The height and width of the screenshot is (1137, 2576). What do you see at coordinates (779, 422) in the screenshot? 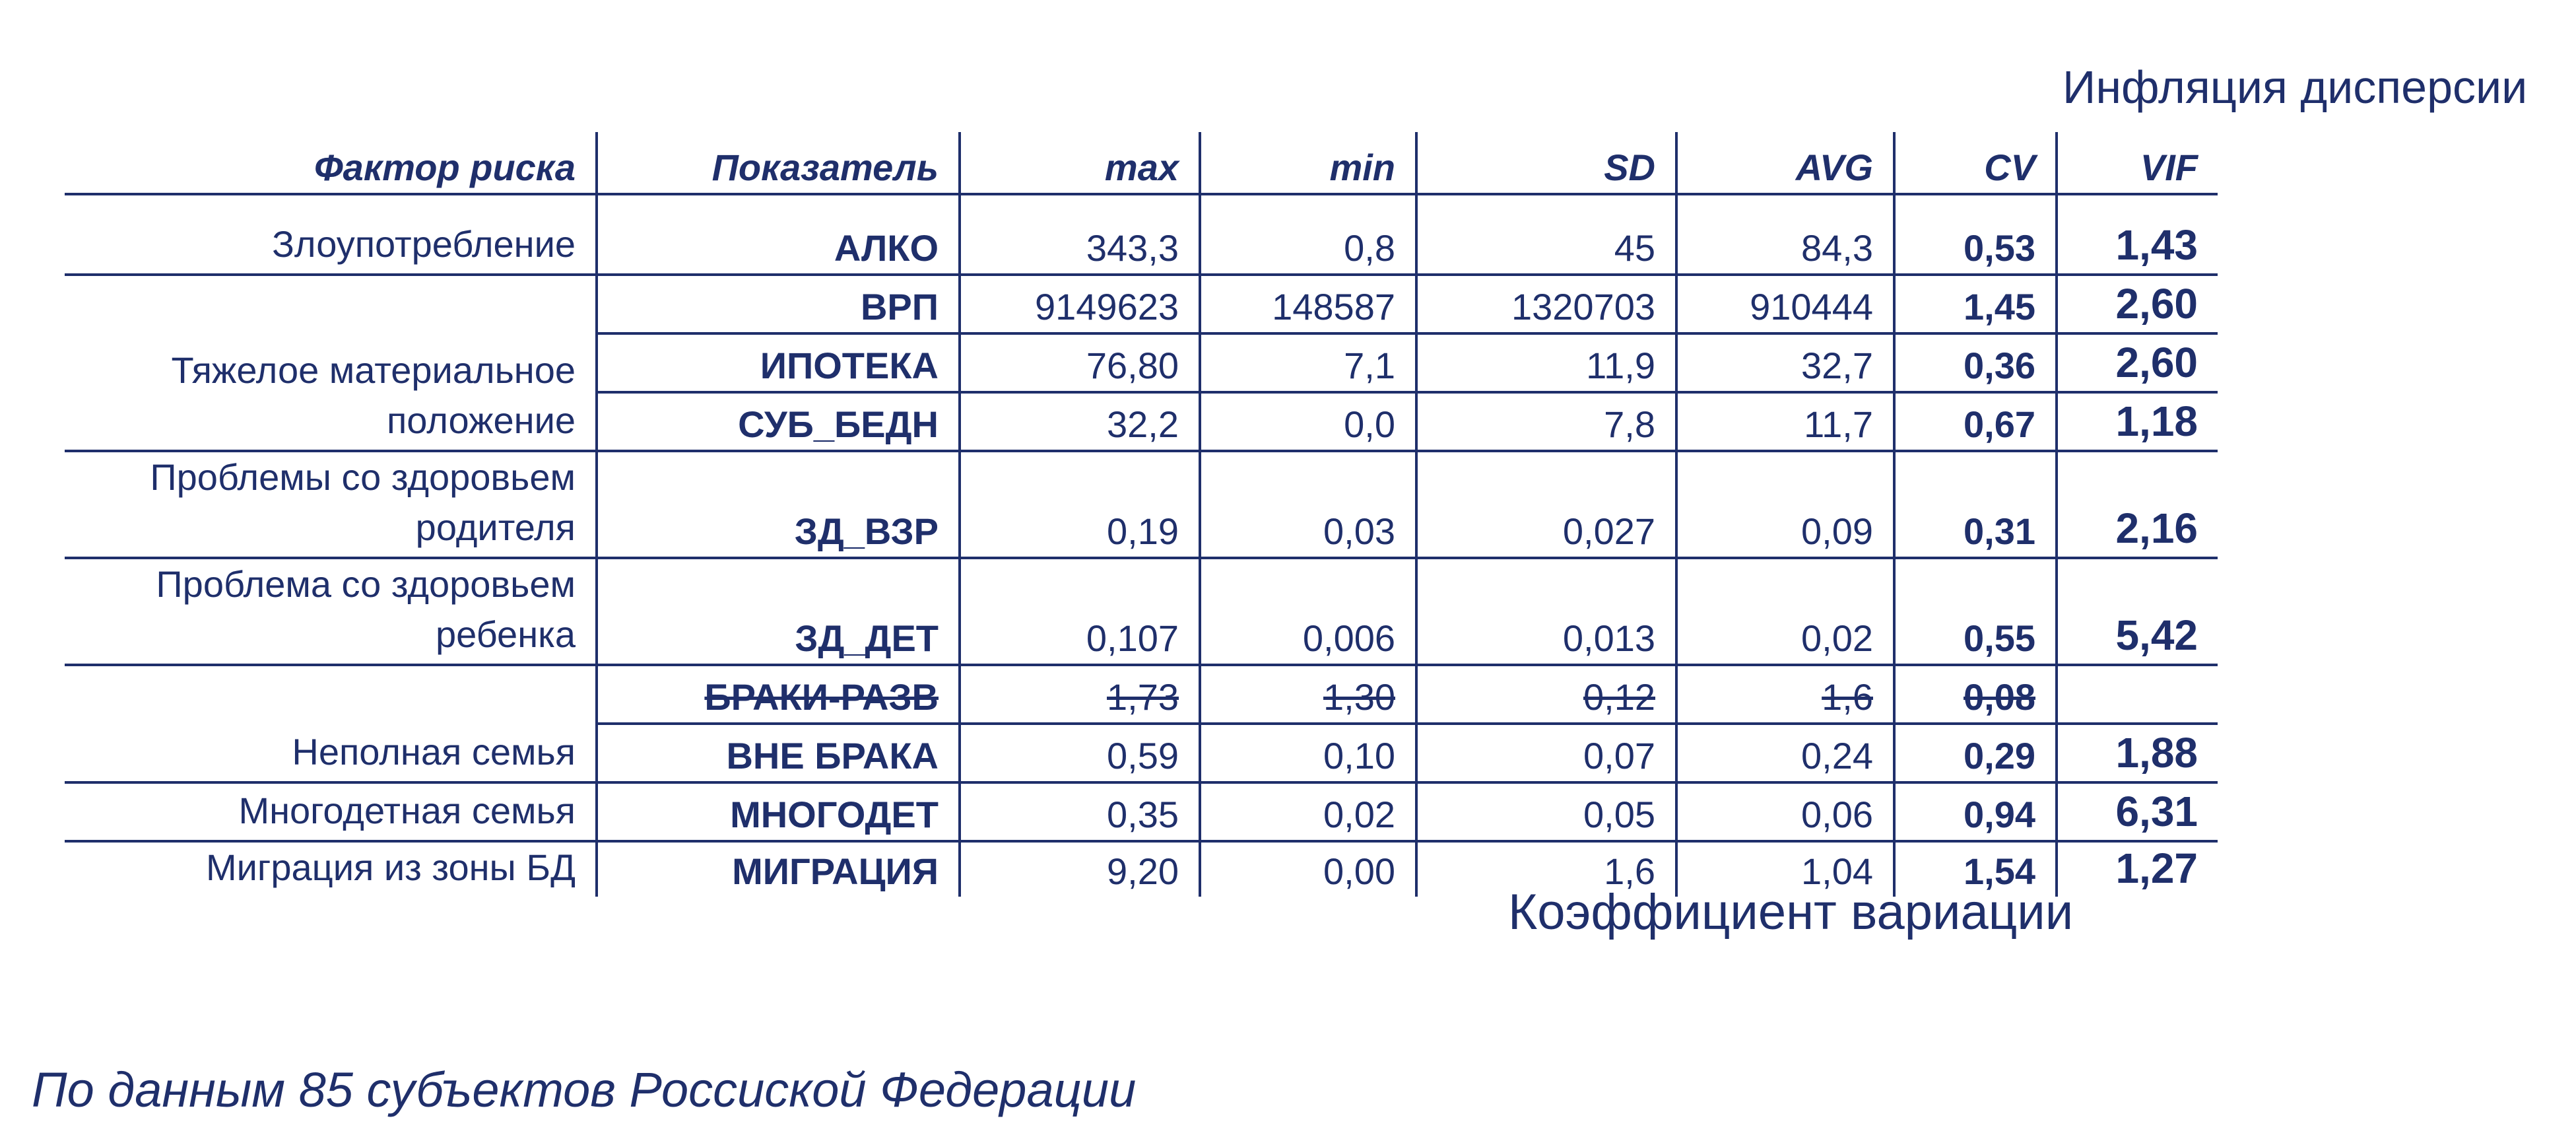
I see `indicator-cell: СУБ_БЕДН` at bounding box center [779, 422].